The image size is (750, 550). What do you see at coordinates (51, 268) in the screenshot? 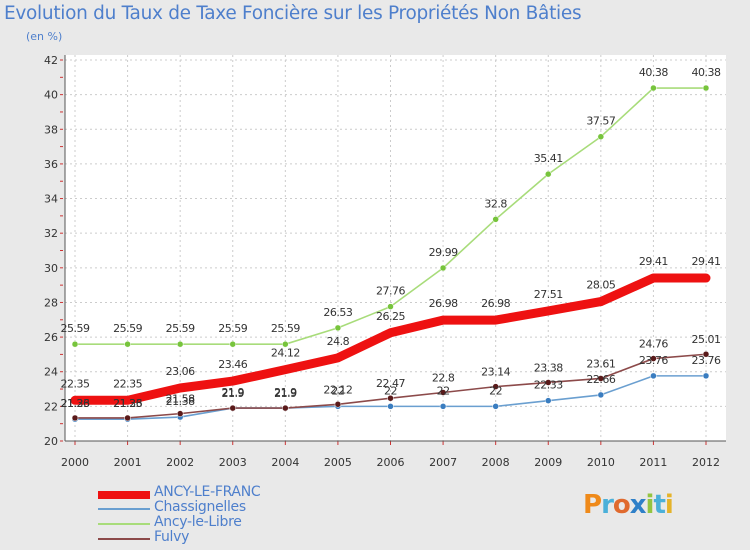
I see `y-tick-label: 30` at bounding box center [51, 268].